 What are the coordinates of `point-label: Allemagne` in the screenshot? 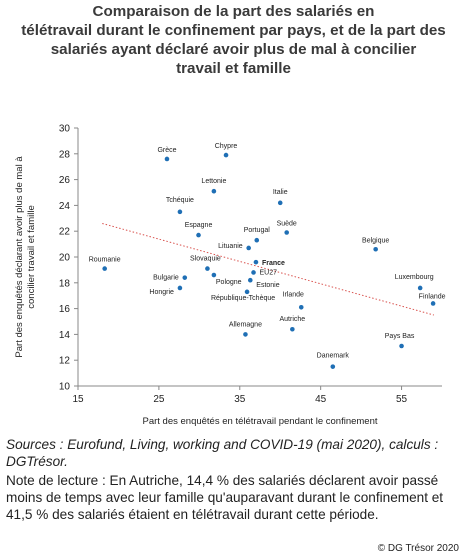 It's located at (245, 324).